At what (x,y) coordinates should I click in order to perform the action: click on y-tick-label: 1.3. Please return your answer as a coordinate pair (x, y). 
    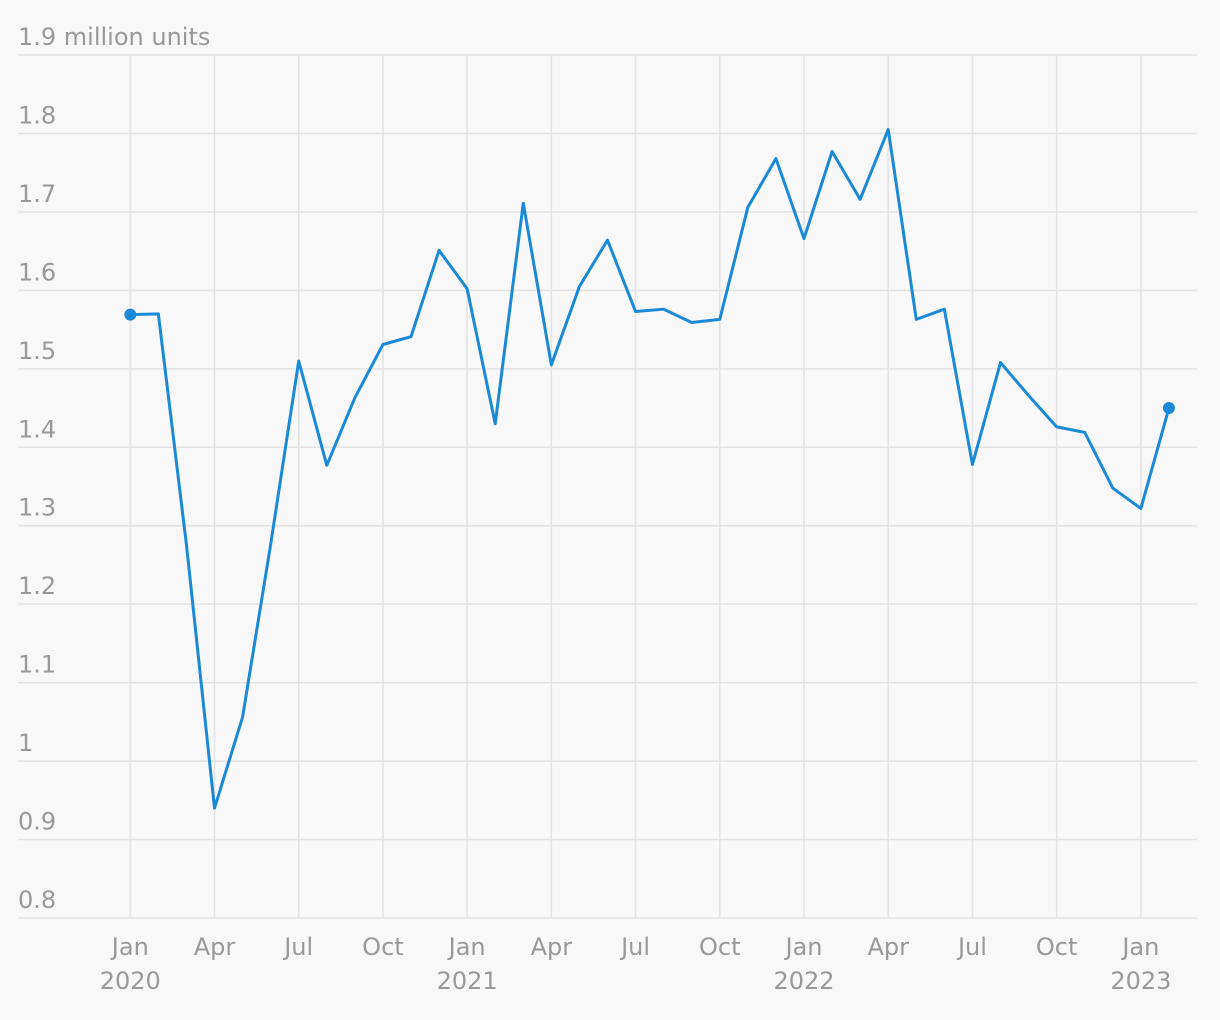
    Looking at the image, I should click on (37, 508).